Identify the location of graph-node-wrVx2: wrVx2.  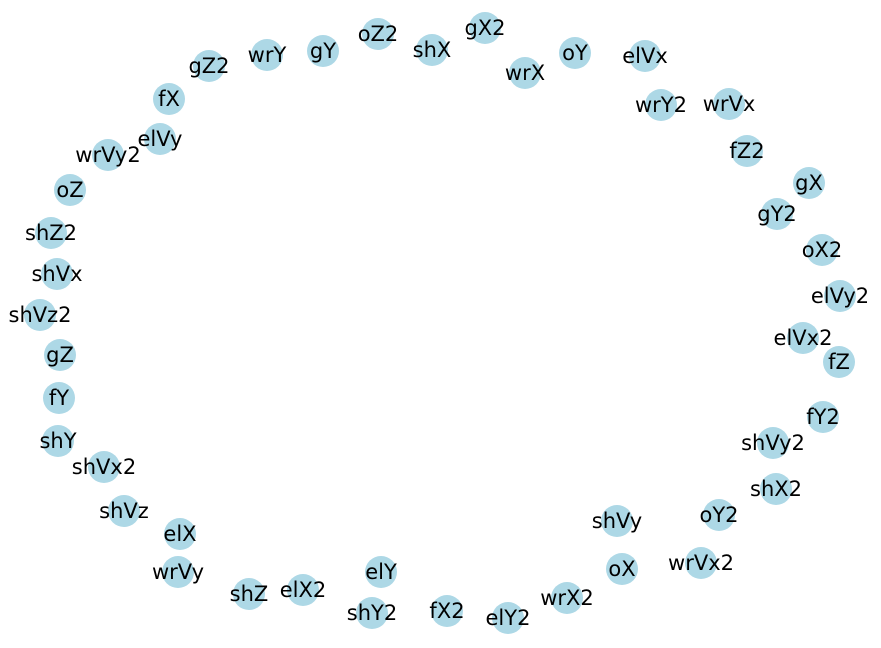
(701, 563).